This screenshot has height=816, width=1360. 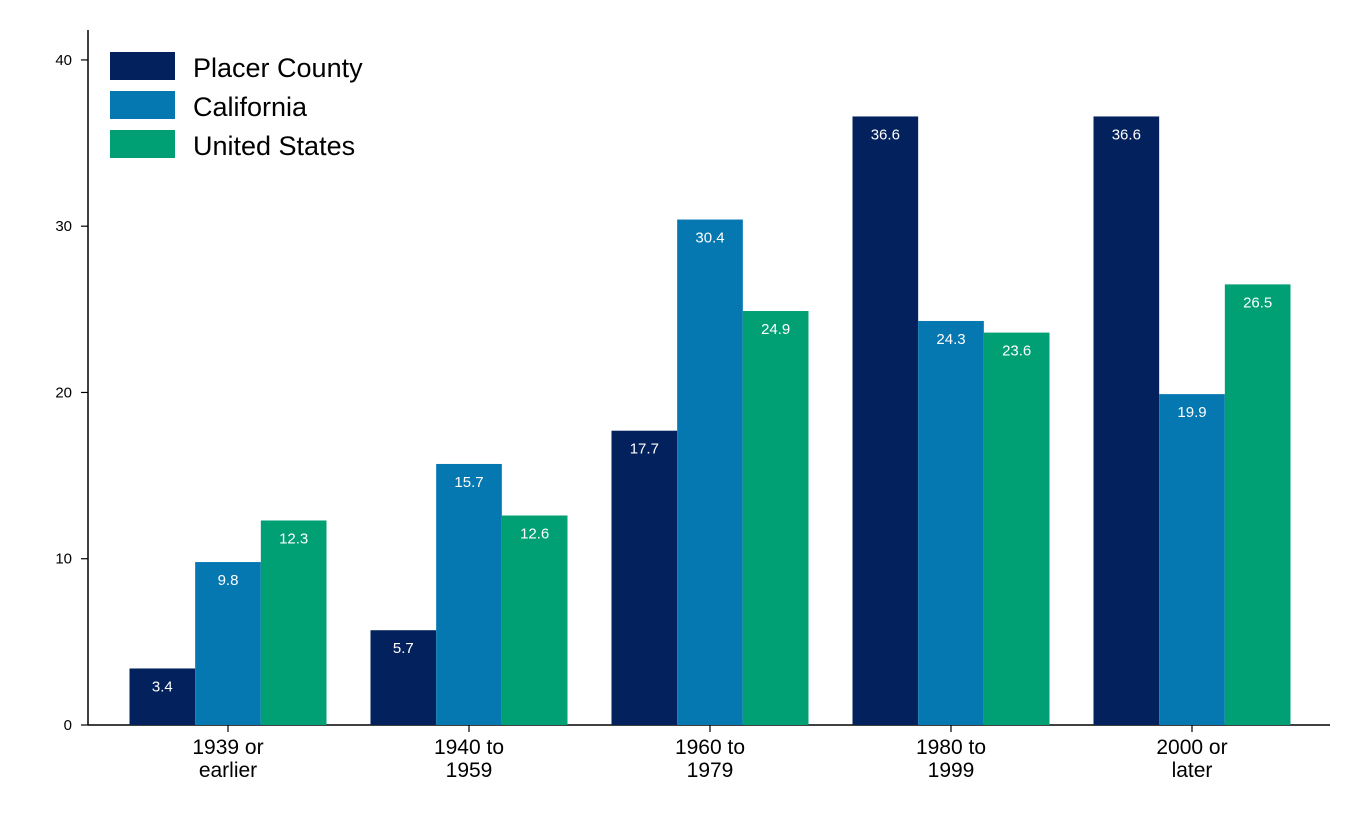 What do you see at coordinates (1191, 412) in the screenshot?
I see `bar-value-label: 19.9` at bounding box center [1191, 412].